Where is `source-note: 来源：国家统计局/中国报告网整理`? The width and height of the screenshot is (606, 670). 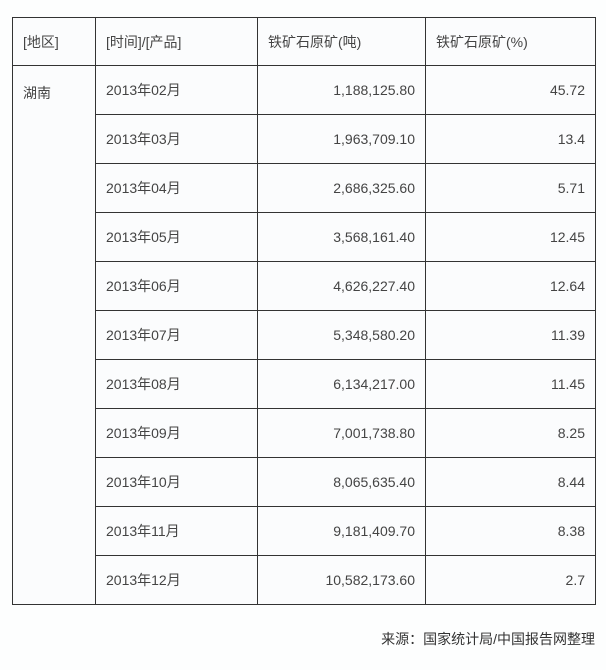 source-note: 来源：国家统计局/中国报告网整理 is located at coordinates (488, 639).